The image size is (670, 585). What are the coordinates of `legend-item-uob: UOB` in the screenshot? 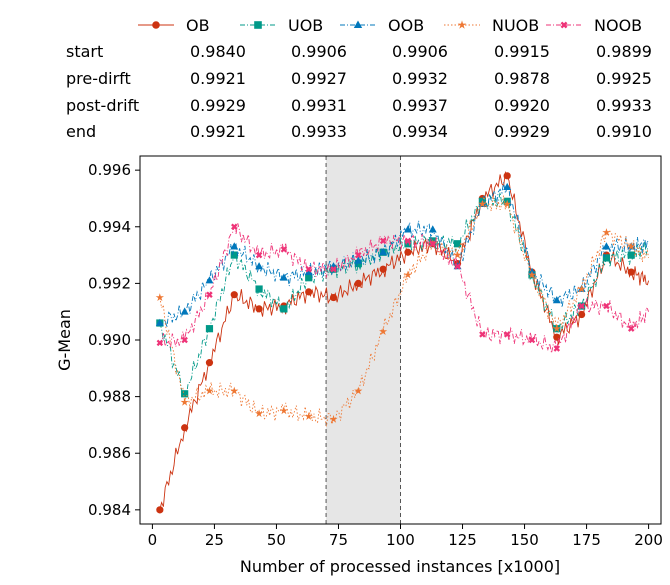 It's located at (281, 25).